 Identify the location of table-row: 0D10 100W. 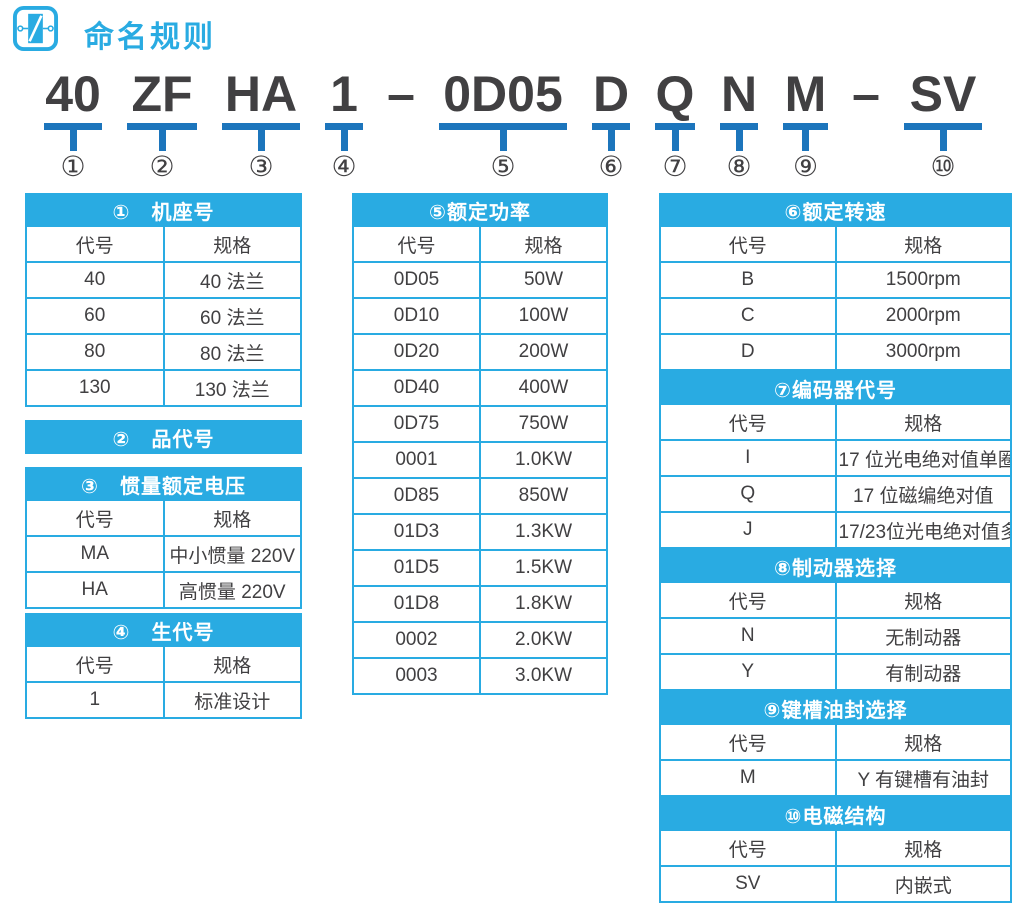
(480, 316).